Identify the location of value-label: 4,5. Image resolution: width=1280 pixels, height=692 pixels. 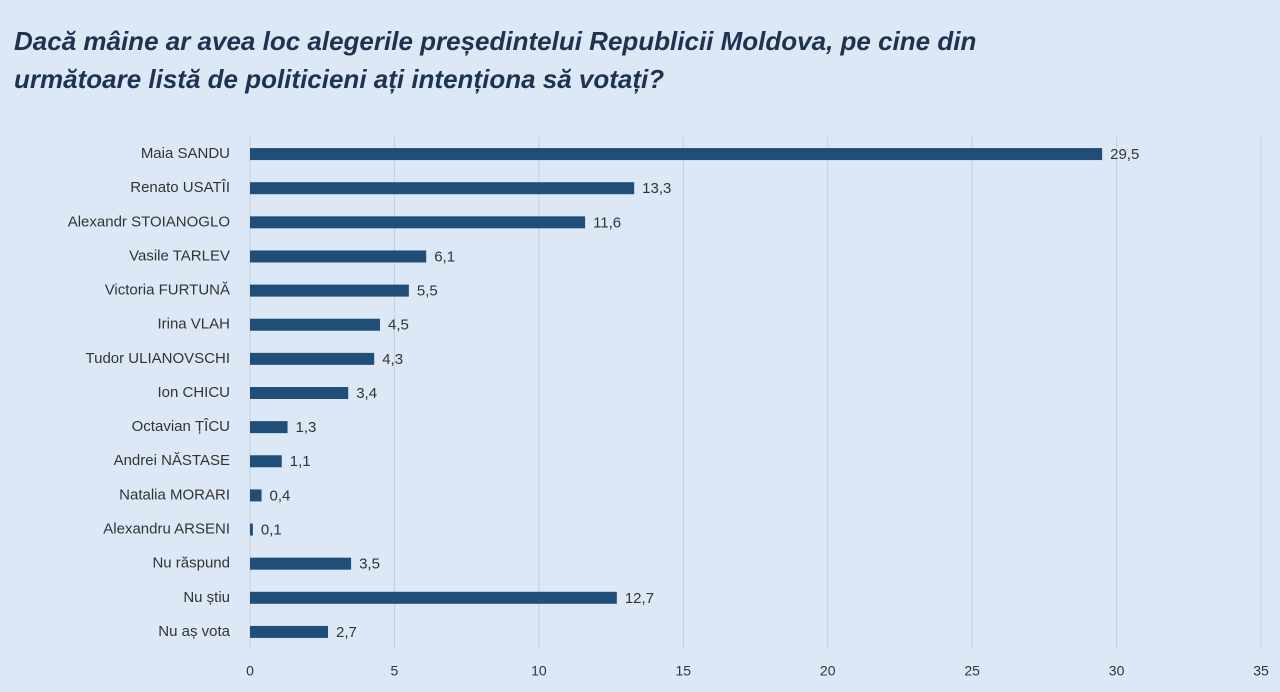
(398, 325).